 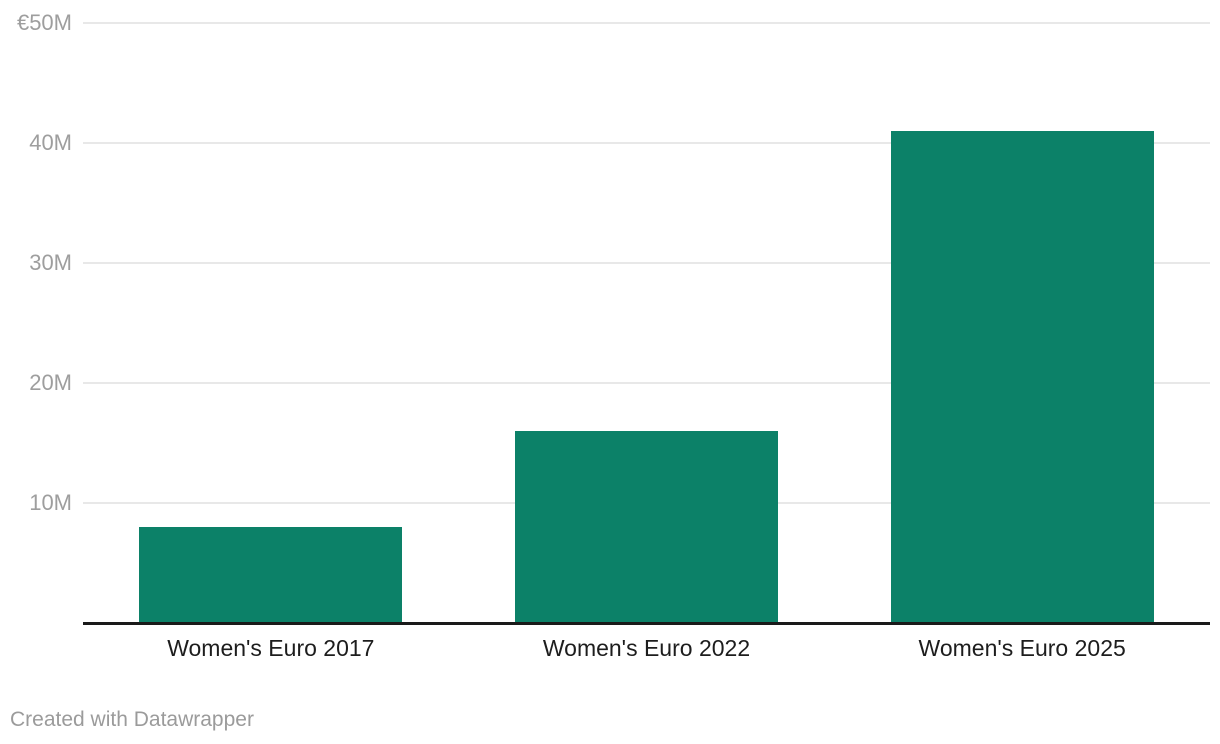 What do you see at coordinates (646, 648) in the screenshot?
I see `x-axis-label-women-s-euro-2022: Women's Euro 2022` at bounding box center [646, 648].